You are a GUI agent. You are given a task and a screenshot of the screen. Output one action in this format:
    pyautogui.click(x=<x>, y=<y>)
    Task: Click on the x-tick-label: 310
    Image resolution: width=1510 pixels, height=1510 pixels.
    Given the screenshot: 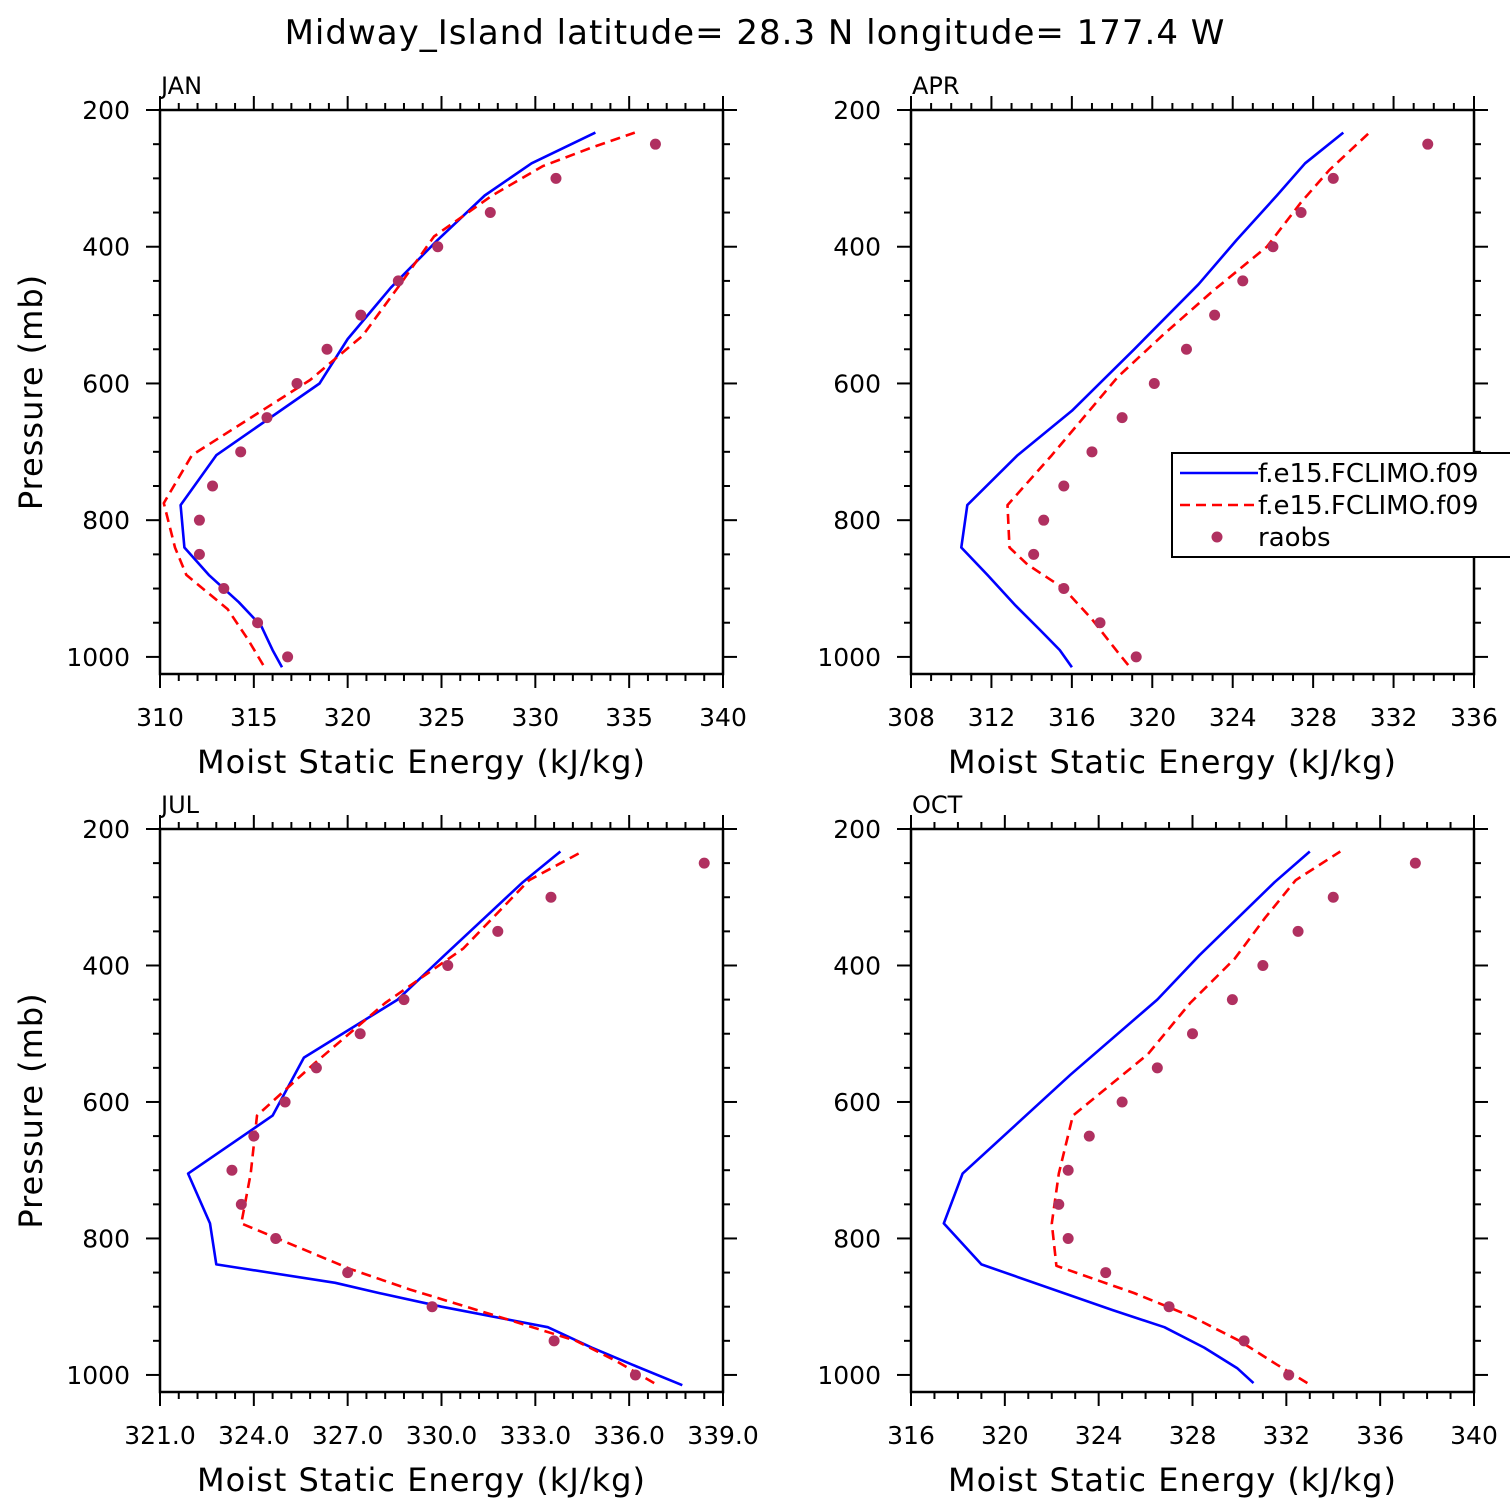 What is the action you would take?
    pyautogui.click(x=160, y=717)
    